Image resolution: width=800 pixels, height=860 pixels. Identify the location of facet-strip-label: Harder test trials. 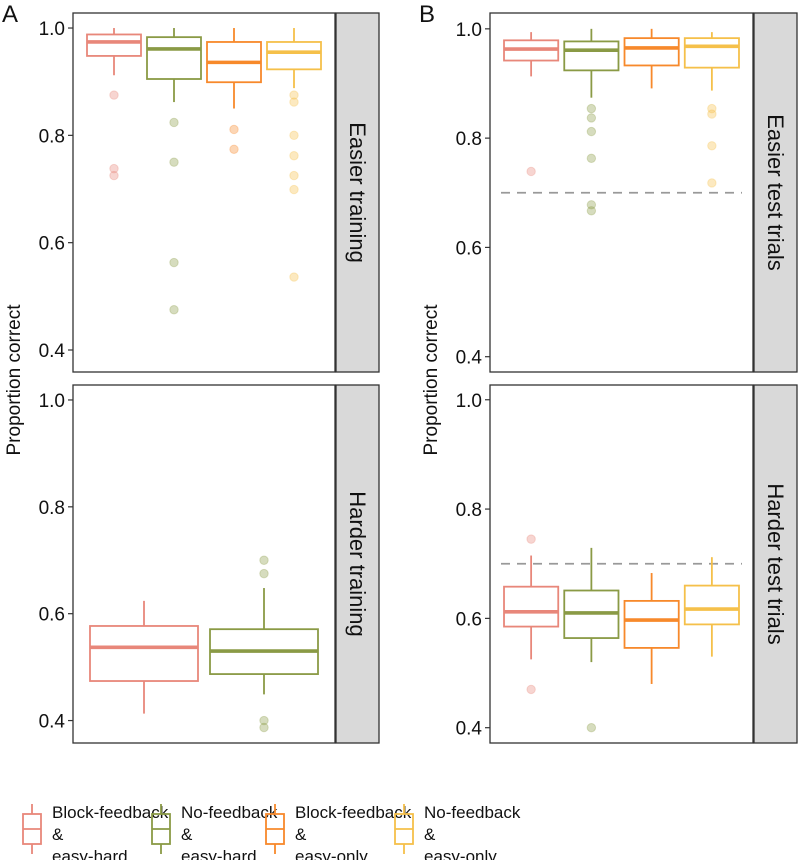
(775, 563).